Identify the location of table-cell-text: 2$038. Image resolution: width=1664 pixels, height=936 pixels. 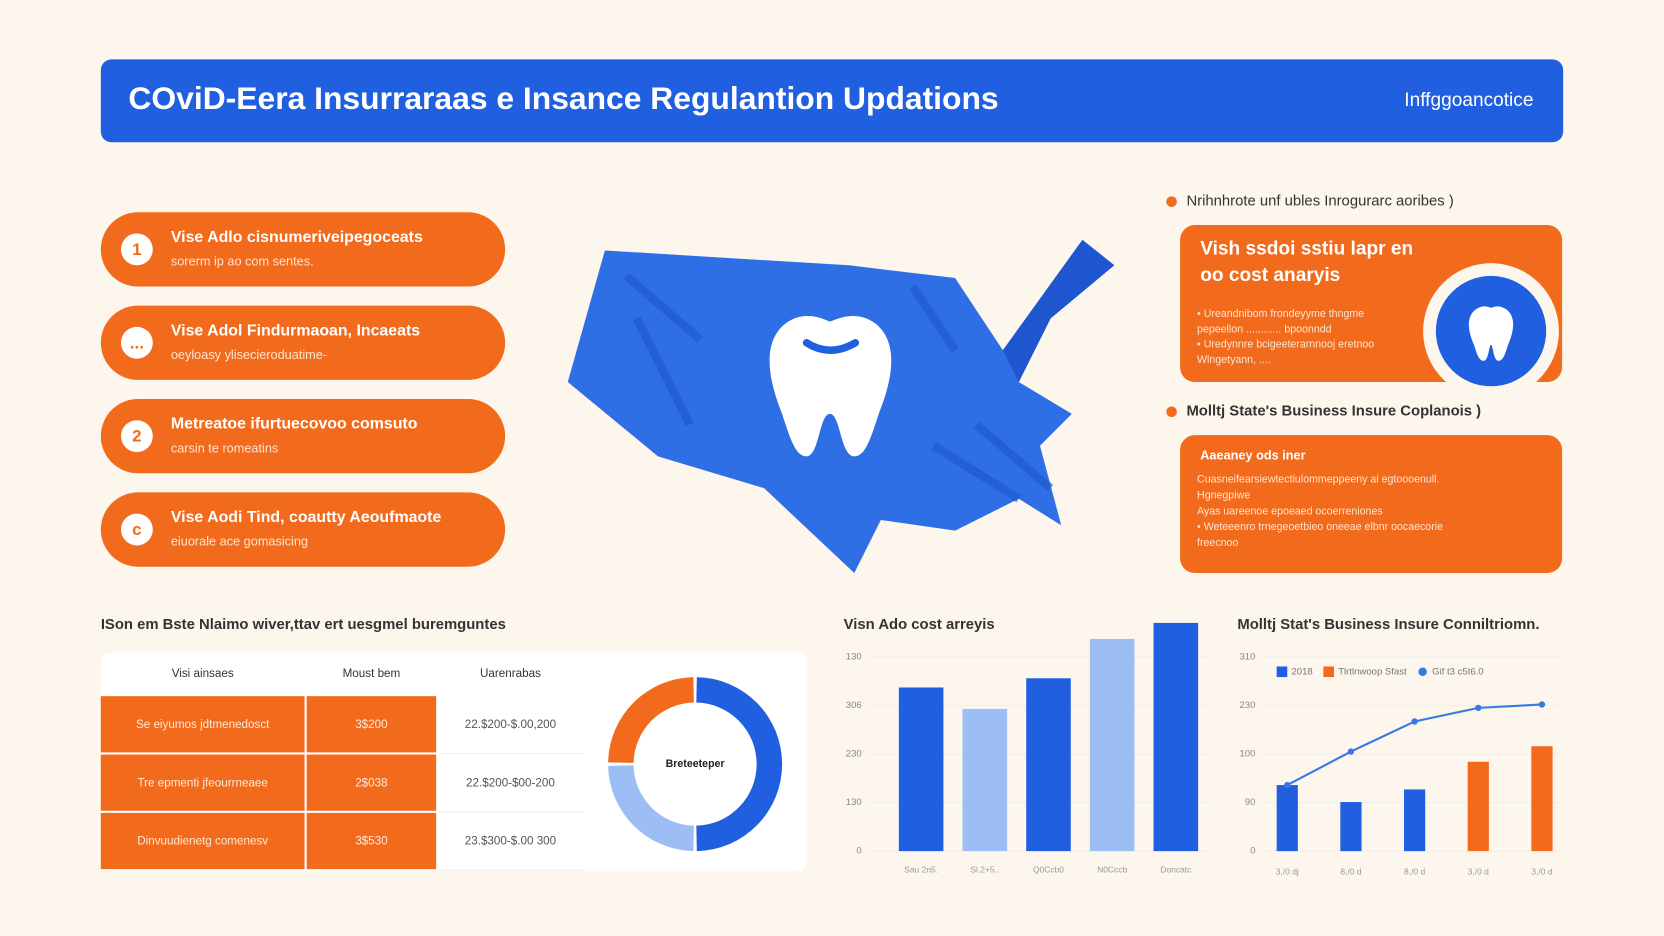
(371, 782).